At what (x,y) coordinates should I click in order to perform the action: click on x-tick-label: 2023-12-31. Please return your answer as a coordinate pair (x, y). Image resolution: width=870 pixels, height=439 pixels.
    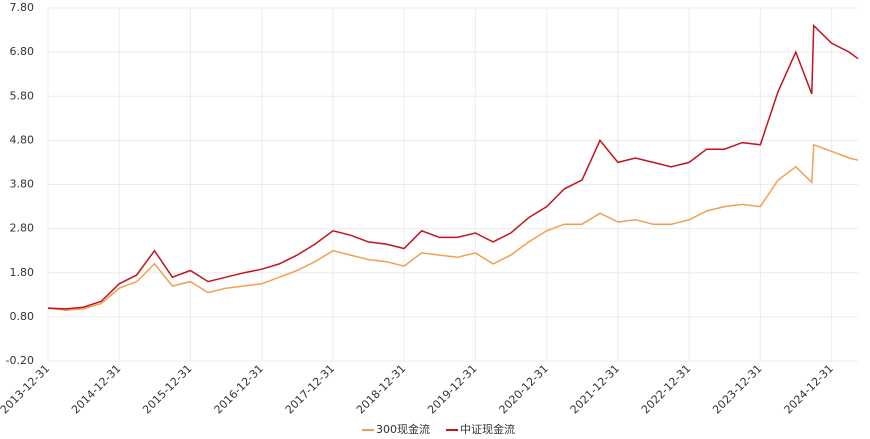
    Looking at the image, I should click on (737, 389).